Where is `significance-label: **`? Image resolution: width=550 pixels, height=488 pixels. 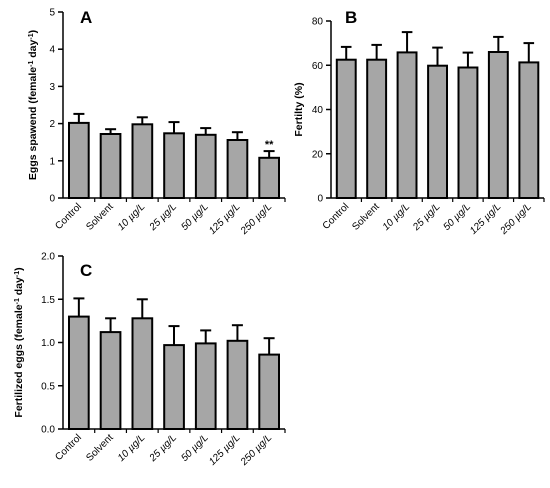
significance-label: ** is located at coordinates (269, 145).